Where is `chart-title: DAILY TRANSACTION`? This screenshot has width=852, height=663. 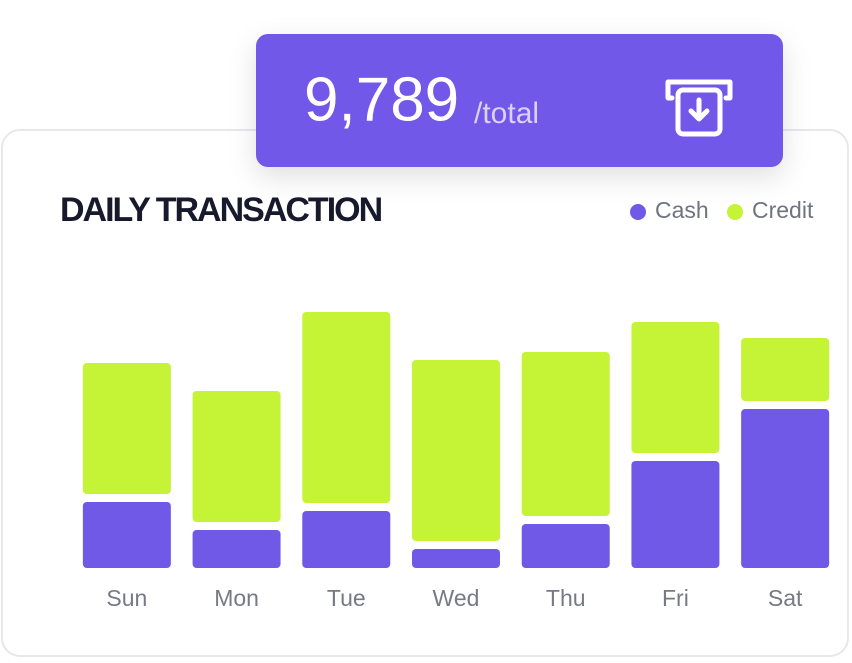 chart-title: DAILY TRANSACTION is located at coordinates (221, 210).